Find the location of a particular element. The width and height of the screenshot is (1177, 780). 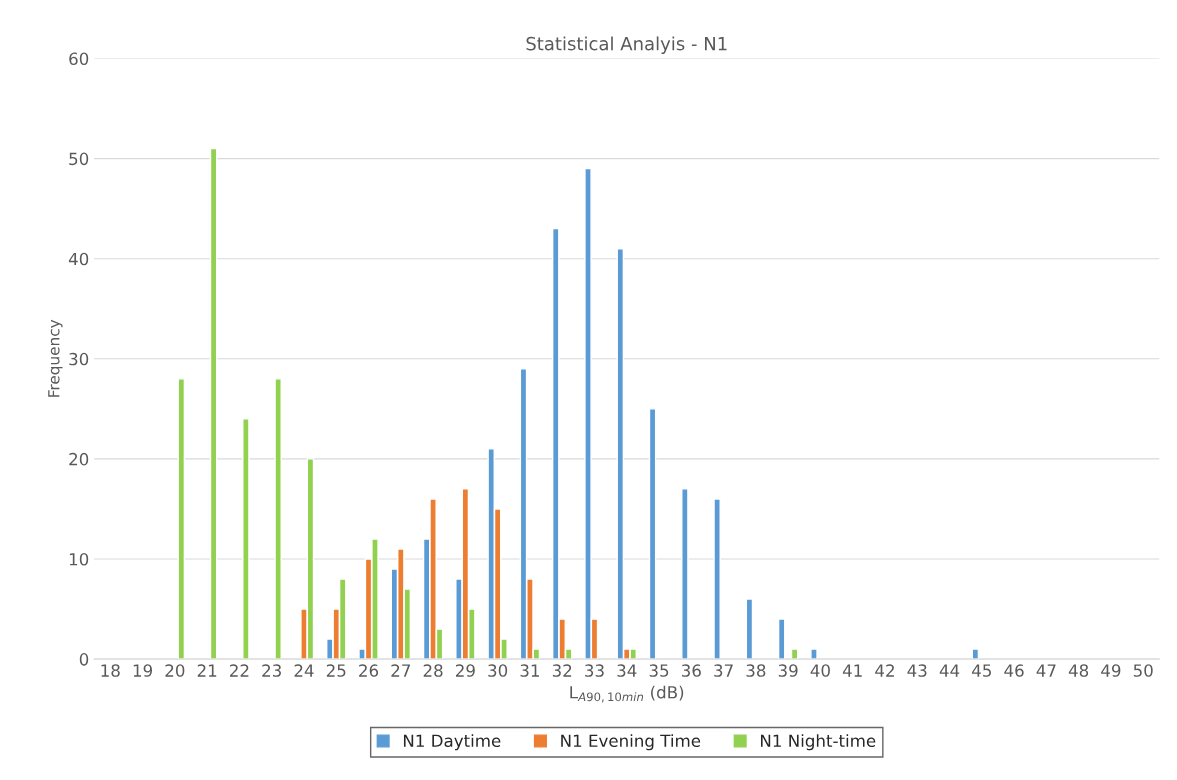

x-tick-label: 31 is located at coordinates (529, 670).